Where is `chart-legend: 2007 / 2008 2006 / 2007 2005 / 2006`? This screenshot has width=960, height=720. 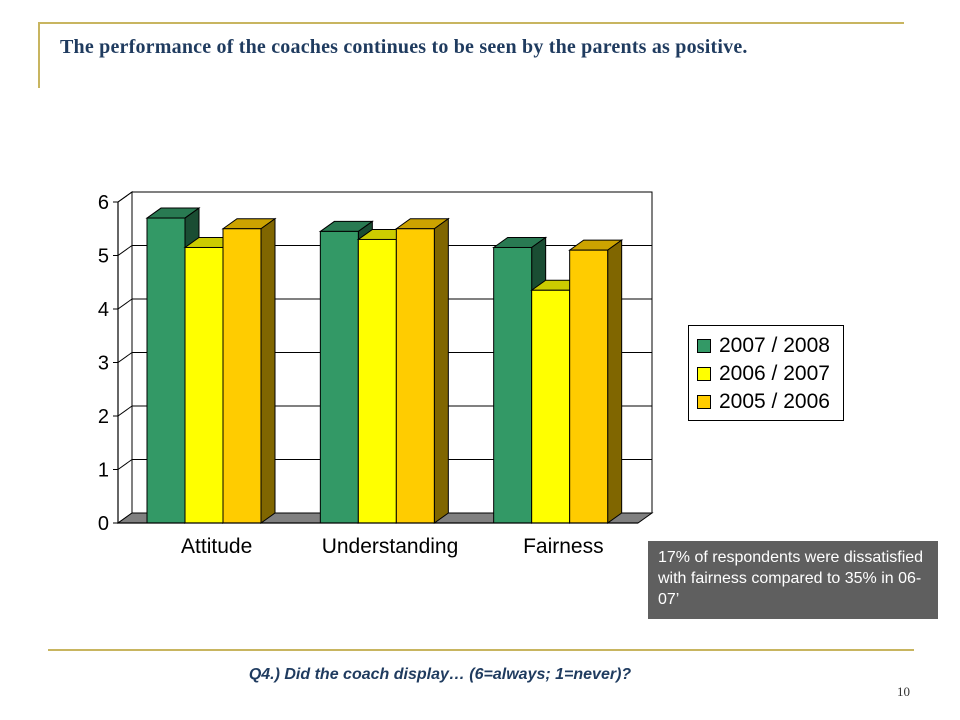
chart-legend: 2007 / 2008 2006 / 2007 2005 / 2006 is located at coordinates (766, 373).